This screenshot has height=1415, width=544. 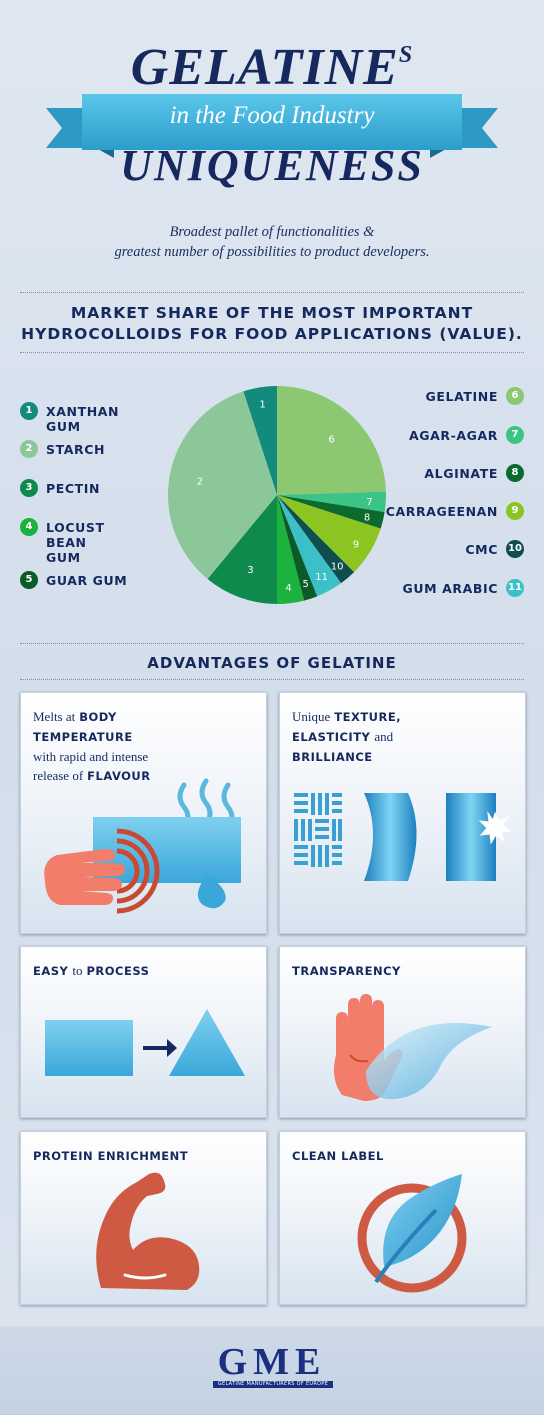 What do you see at coordinates (441, 511) in the screenshot?
I see `legend-label: CARRAGEENAN` at bounding box center [441, 511].